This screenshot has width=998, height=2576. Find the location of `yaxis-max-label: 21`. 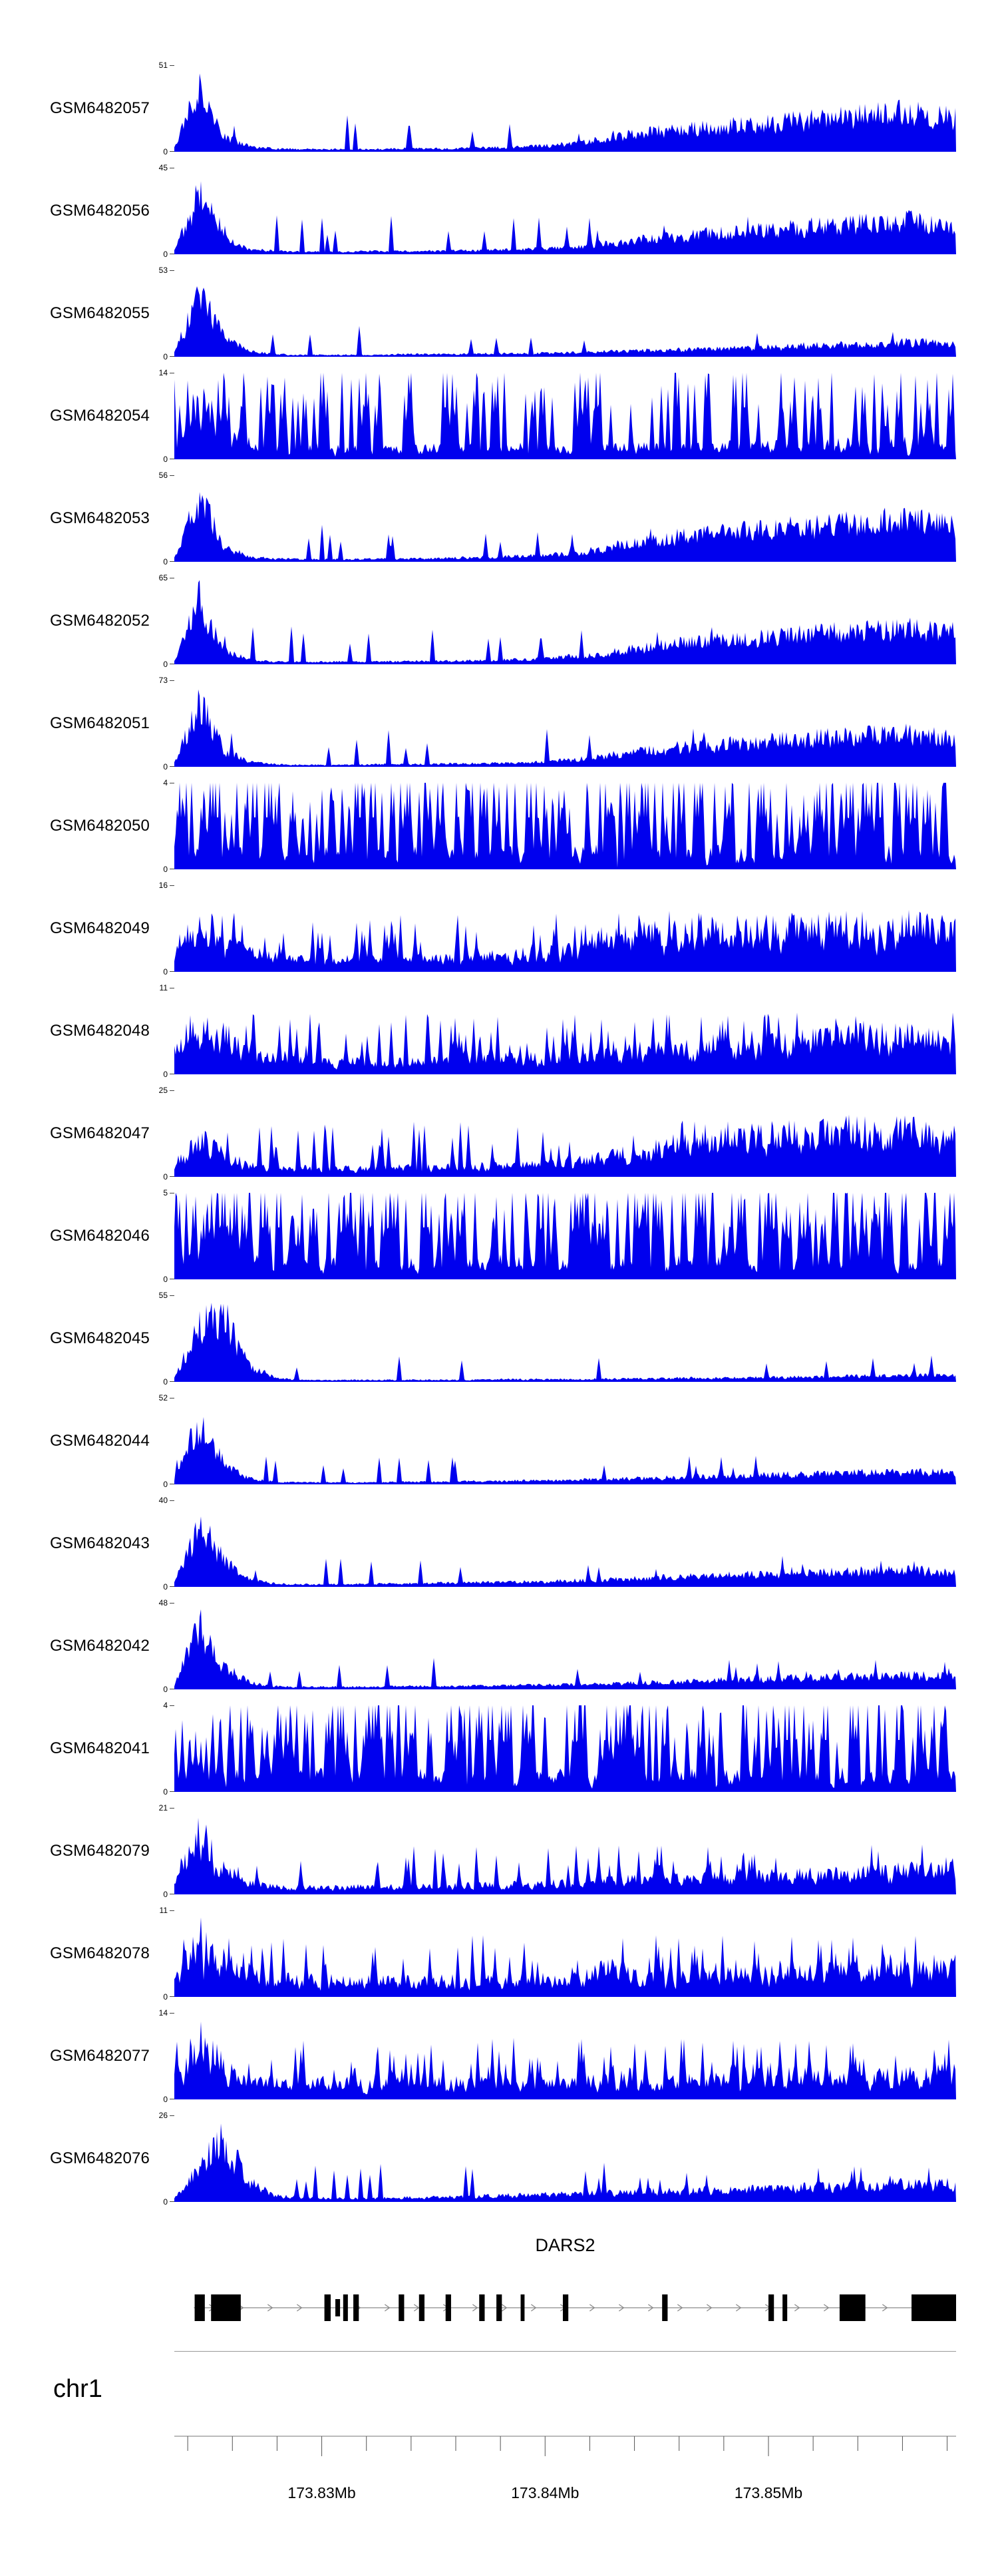

yaxis-max-label: 21 is located at coordinates (163, 1808).